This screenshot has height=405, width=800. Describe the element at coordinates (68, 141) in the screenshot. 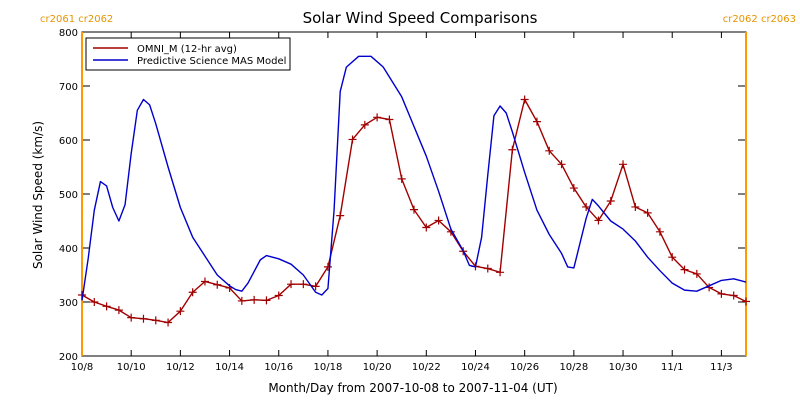

I see `y-tick-label: 600` at that location.